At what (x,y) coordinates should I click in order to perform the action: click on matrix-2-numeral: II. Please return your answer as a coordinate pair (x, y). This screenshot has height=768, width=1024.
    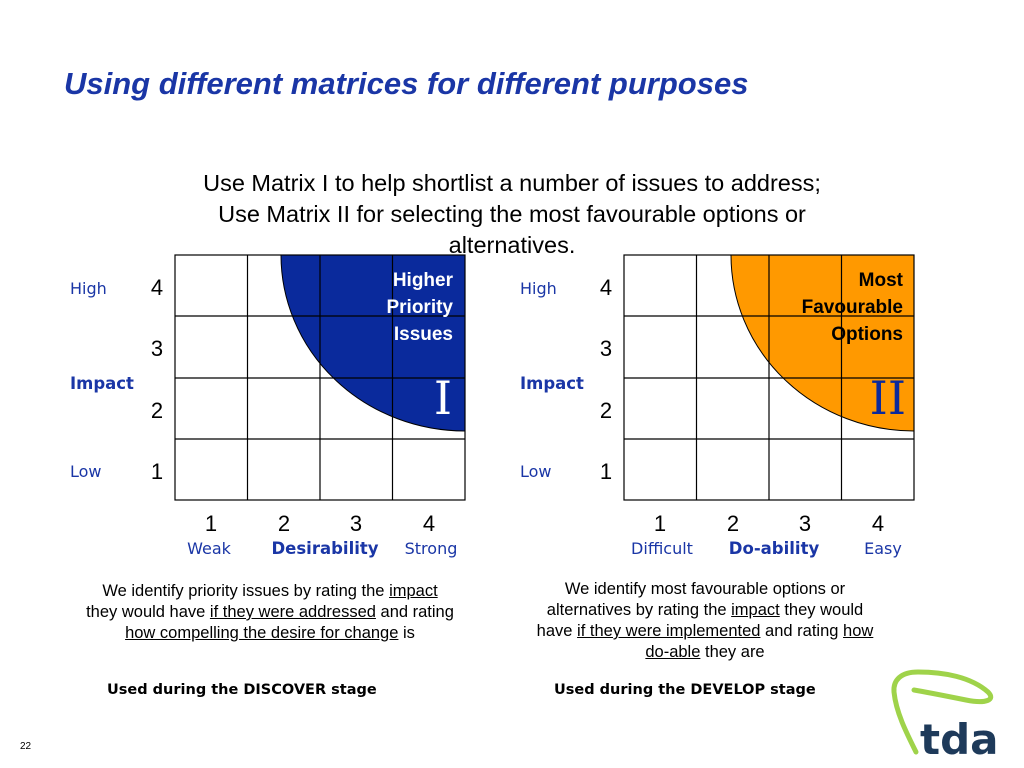
    Looking at the image, I should click on (888, 398).